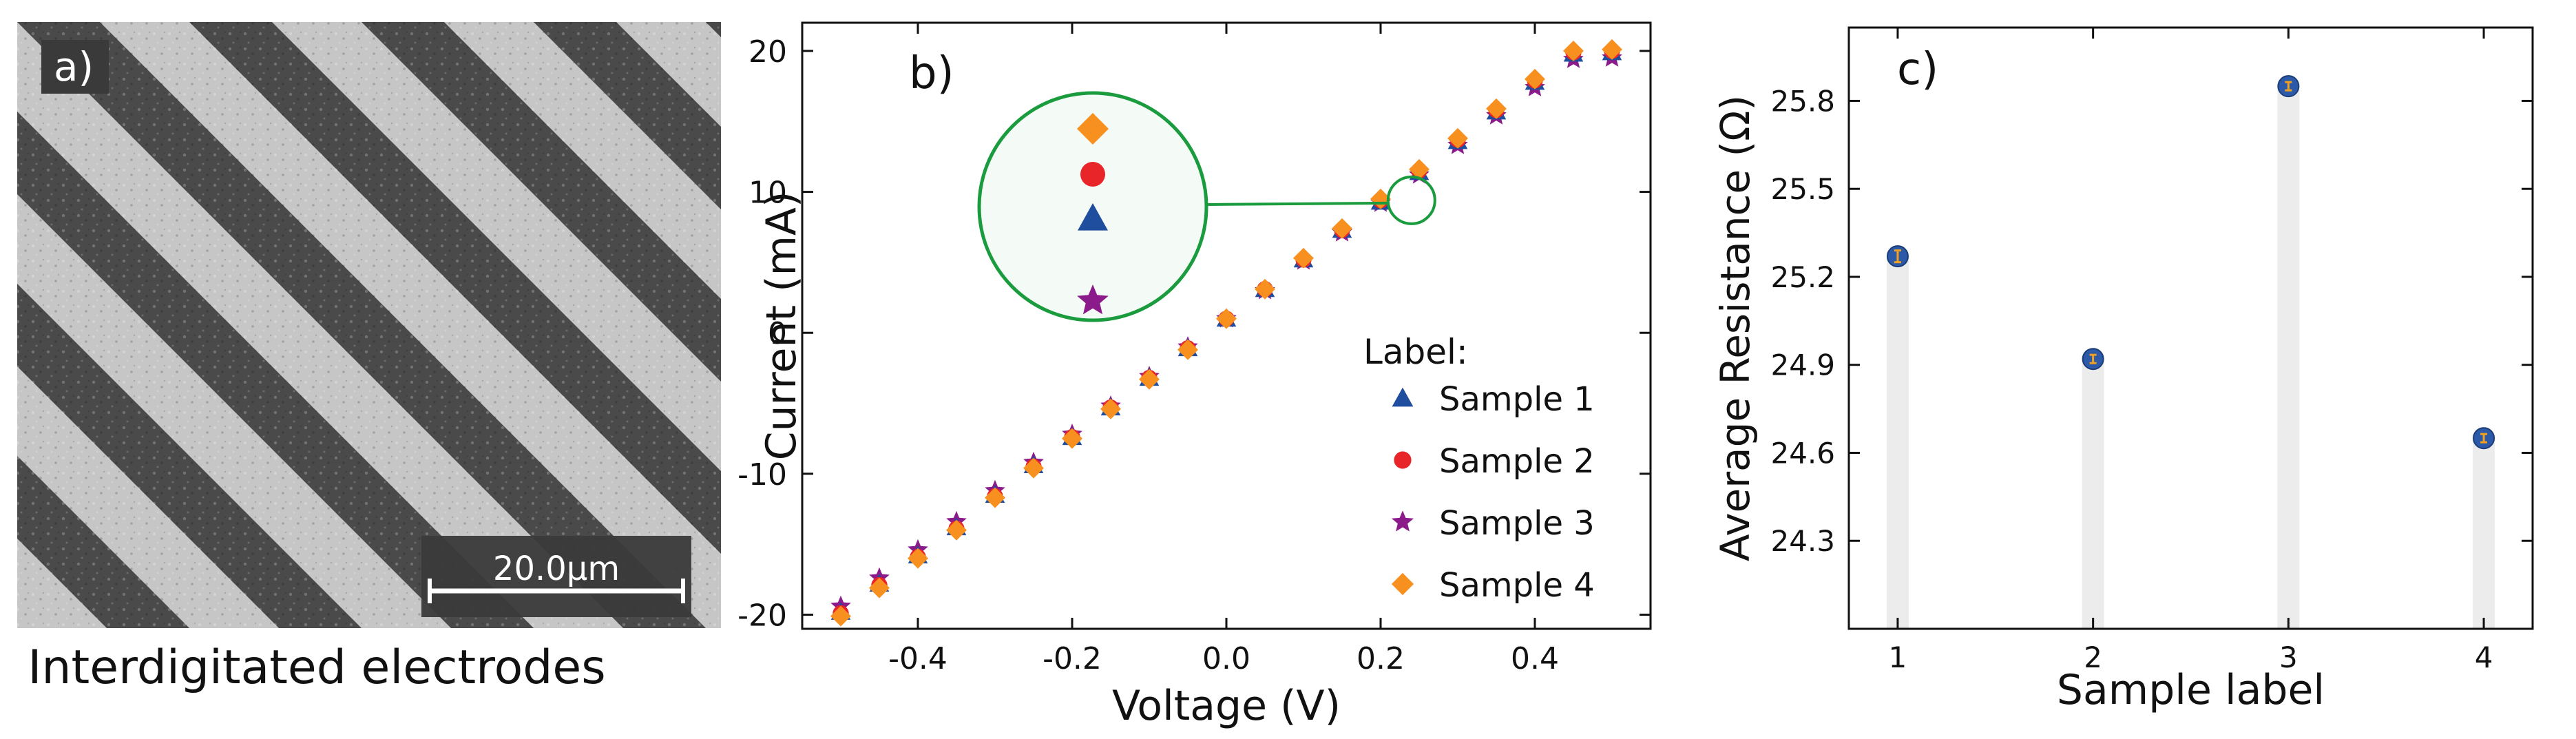 The height and width of the screenshot is (739, 2576). Describe the element at coordinates (1802, 365) in the screenshot. I see `y-tick-label: 24.9` at that location.